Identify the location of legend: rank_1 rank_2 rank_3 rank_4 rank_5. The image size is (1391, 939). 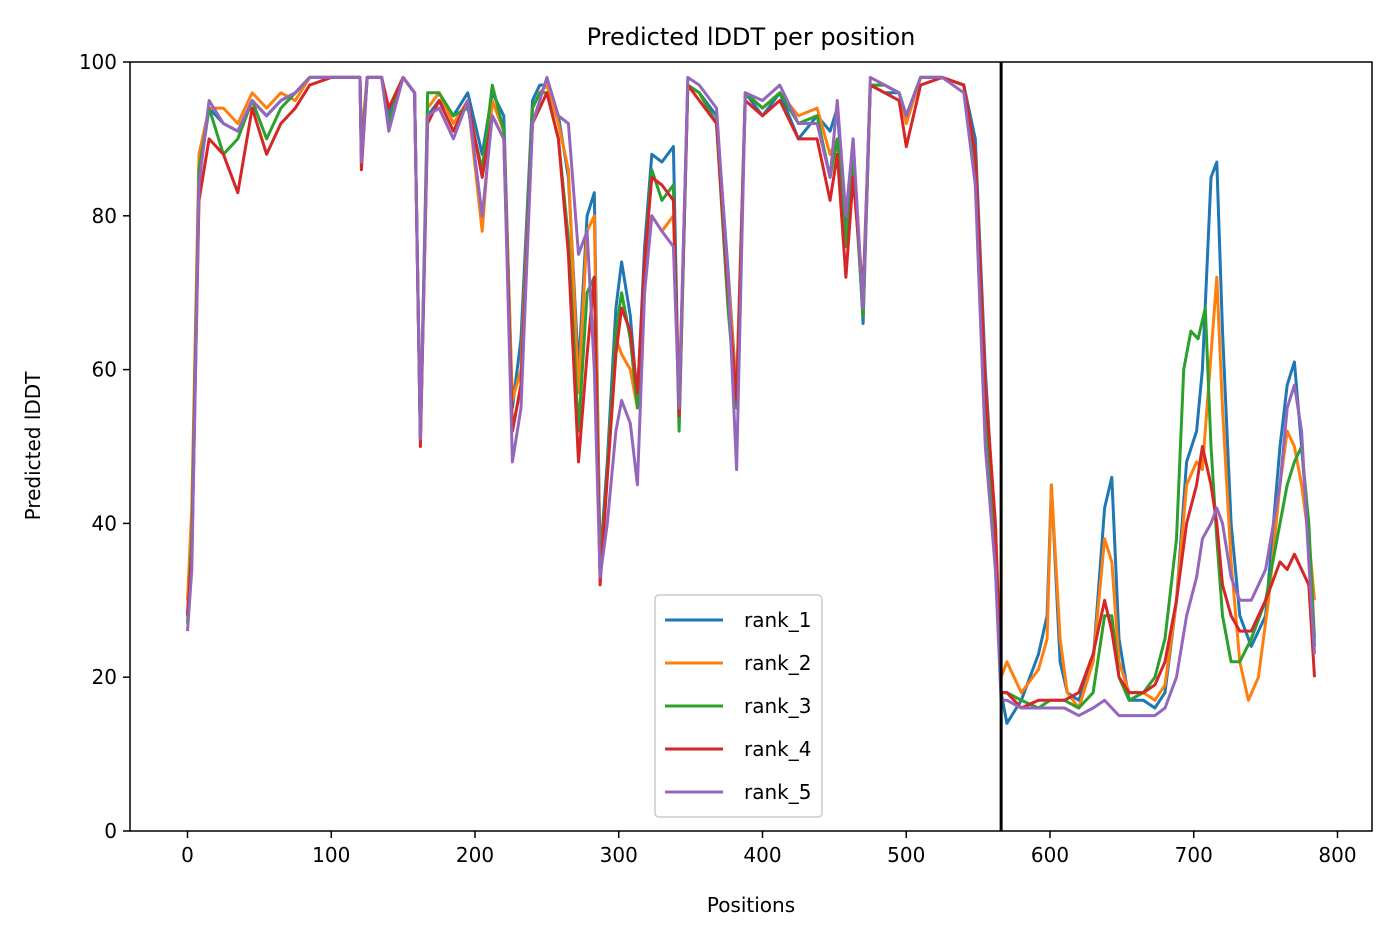
(738, 706).